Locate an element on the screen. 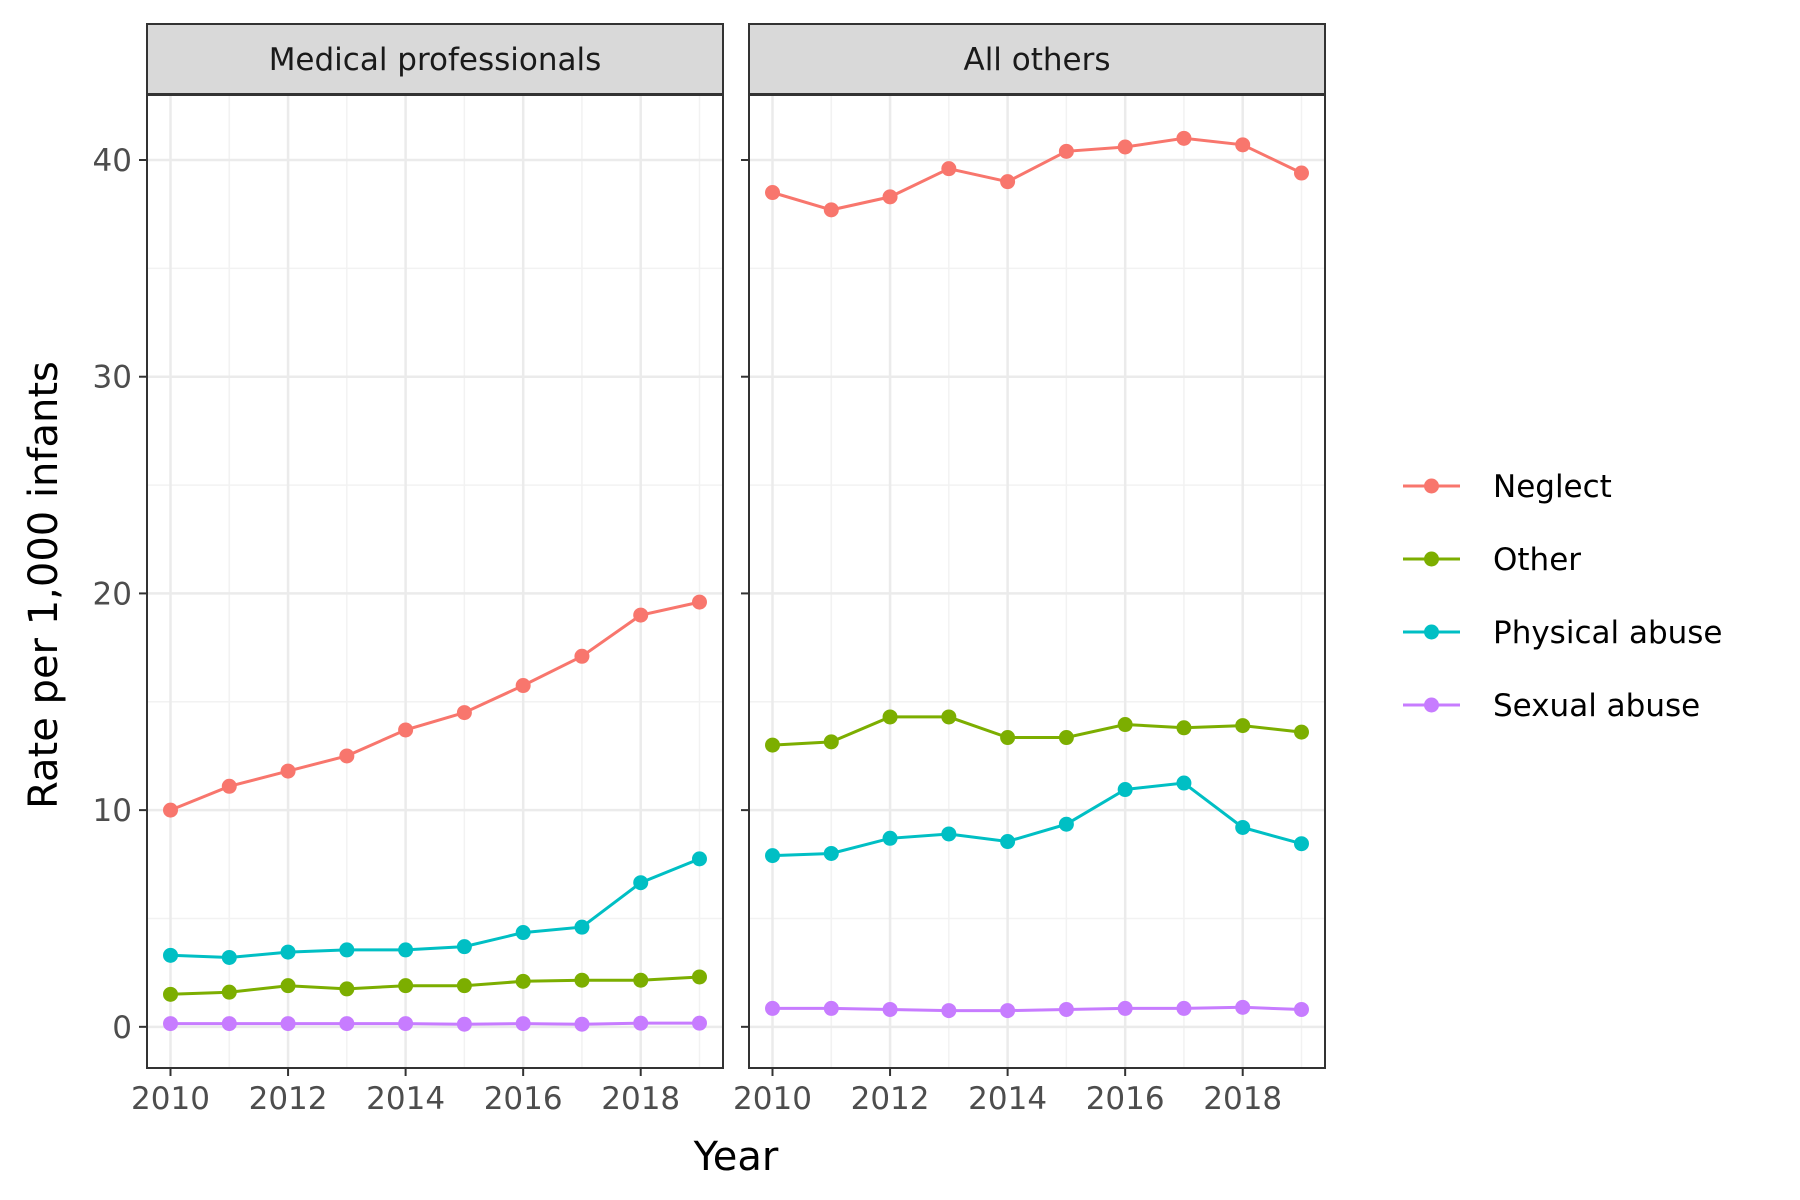 This screenshot has height=1200, width=1800. facet-strip-label: Medical professionals is located at coordinates (435, 60).